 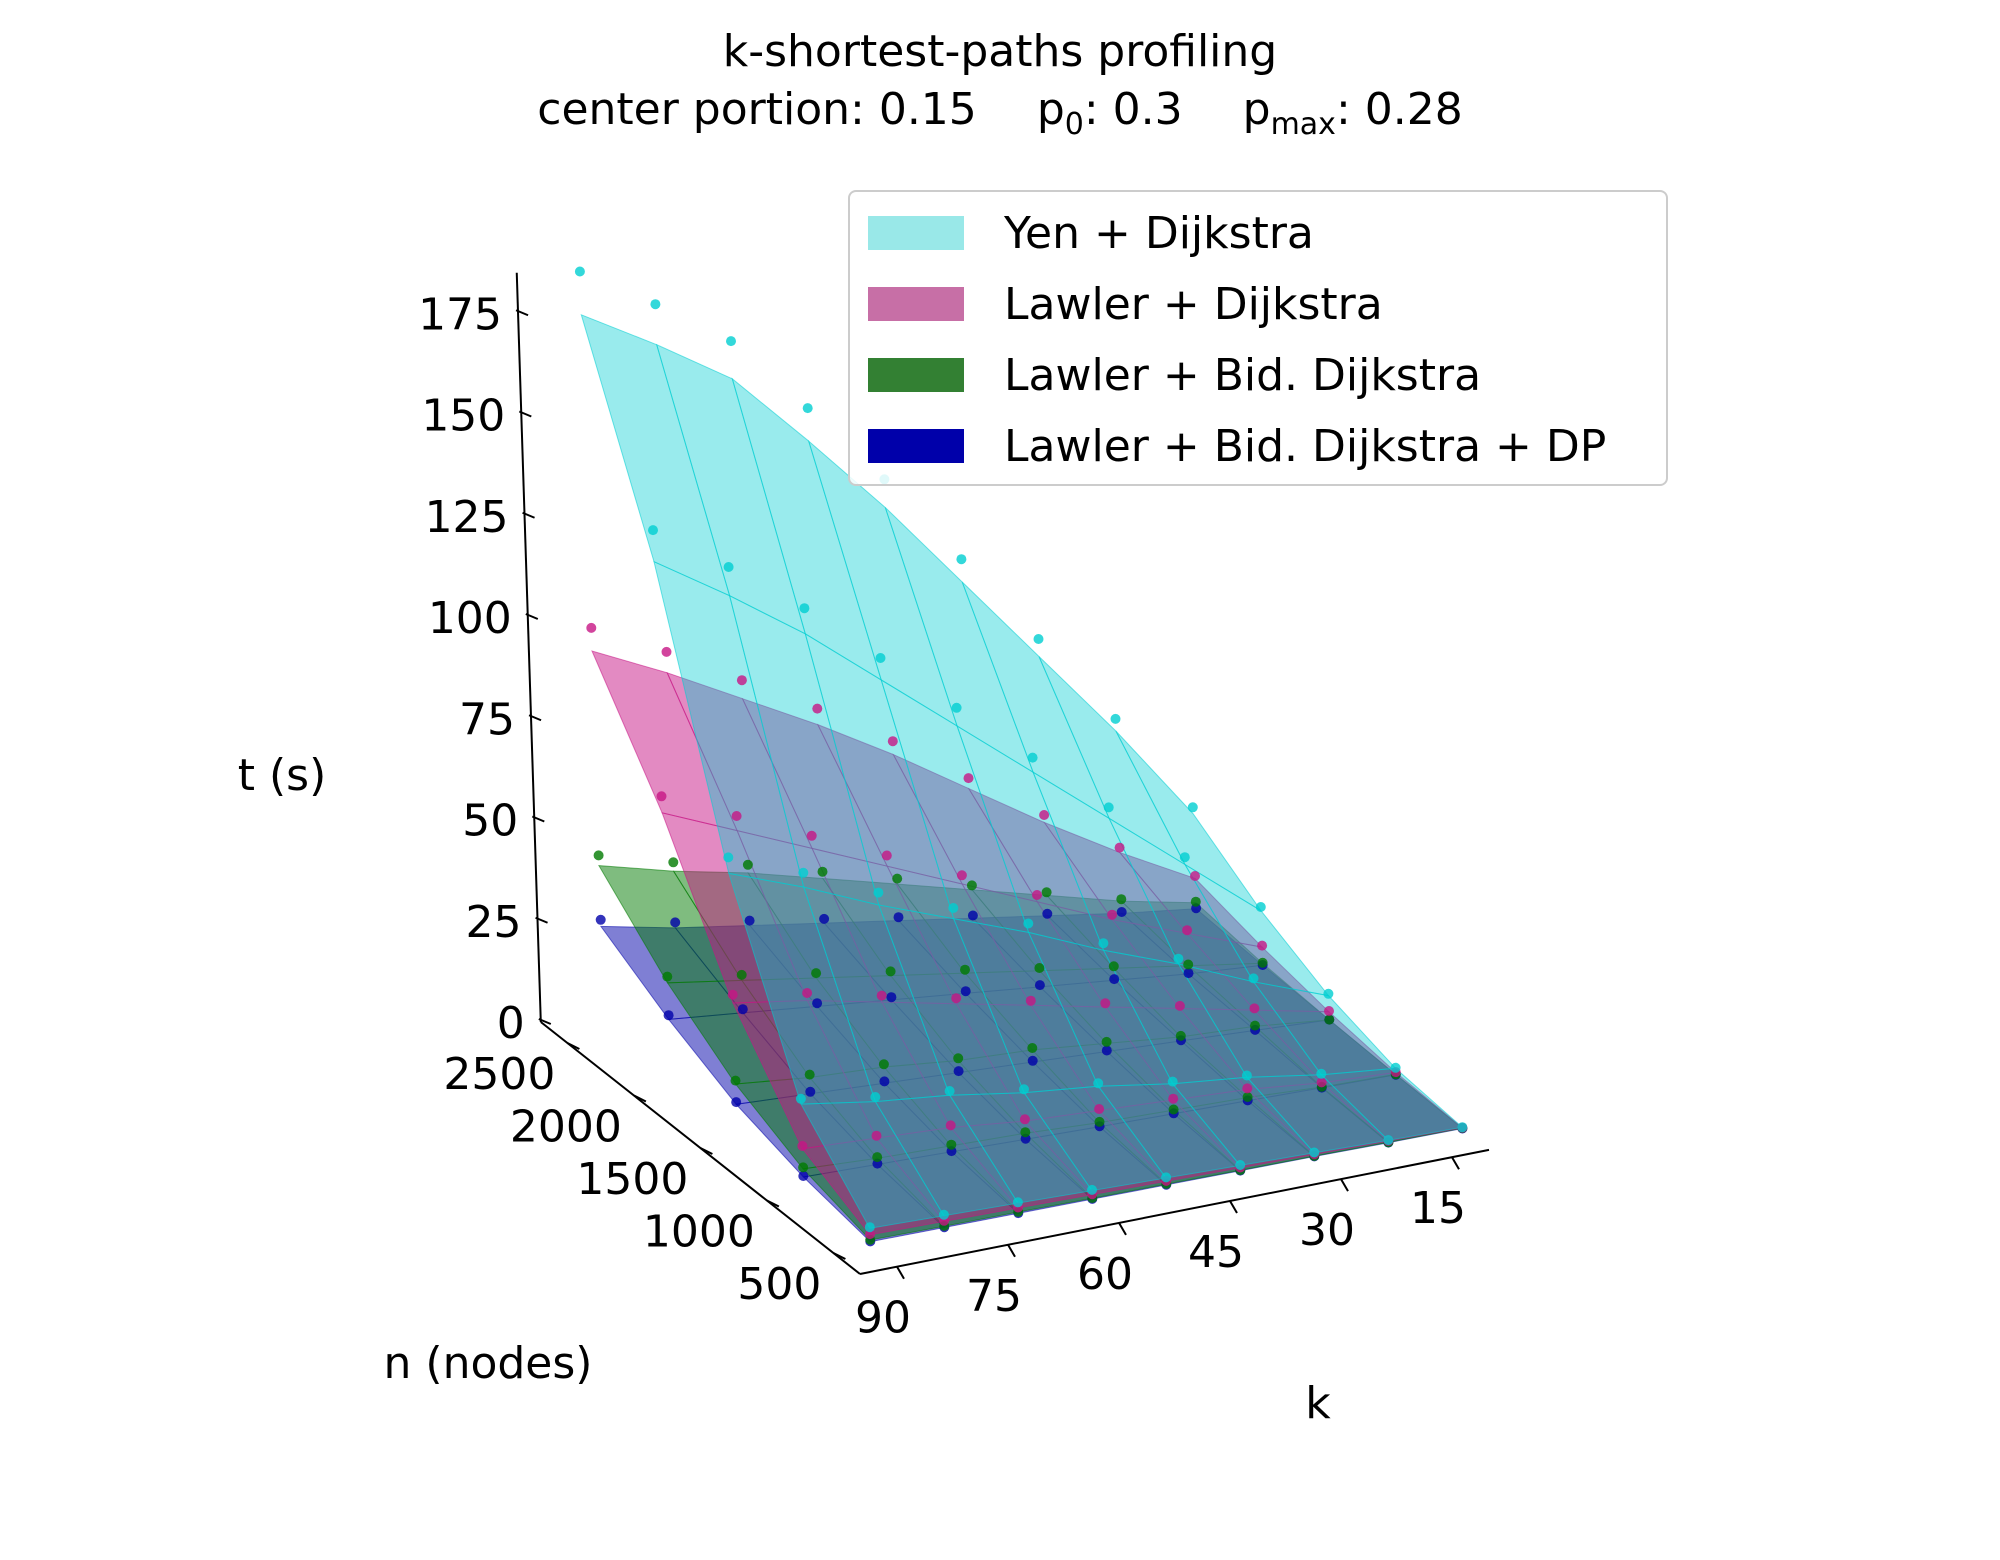 What do you see at coordinates (916, 233) in the screenshot?
I see `legend-swatch-yen` at bounding box center [916, 233].